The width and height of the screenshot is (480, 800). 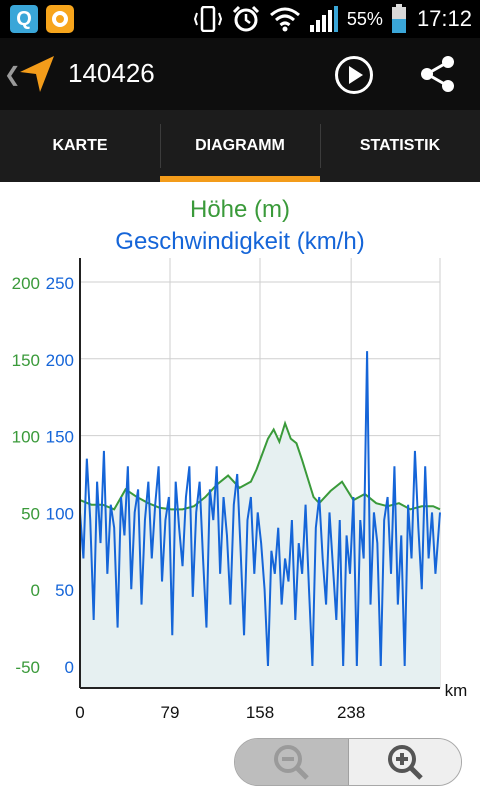 I want to click on play-icon, so click(x=354, y=75).